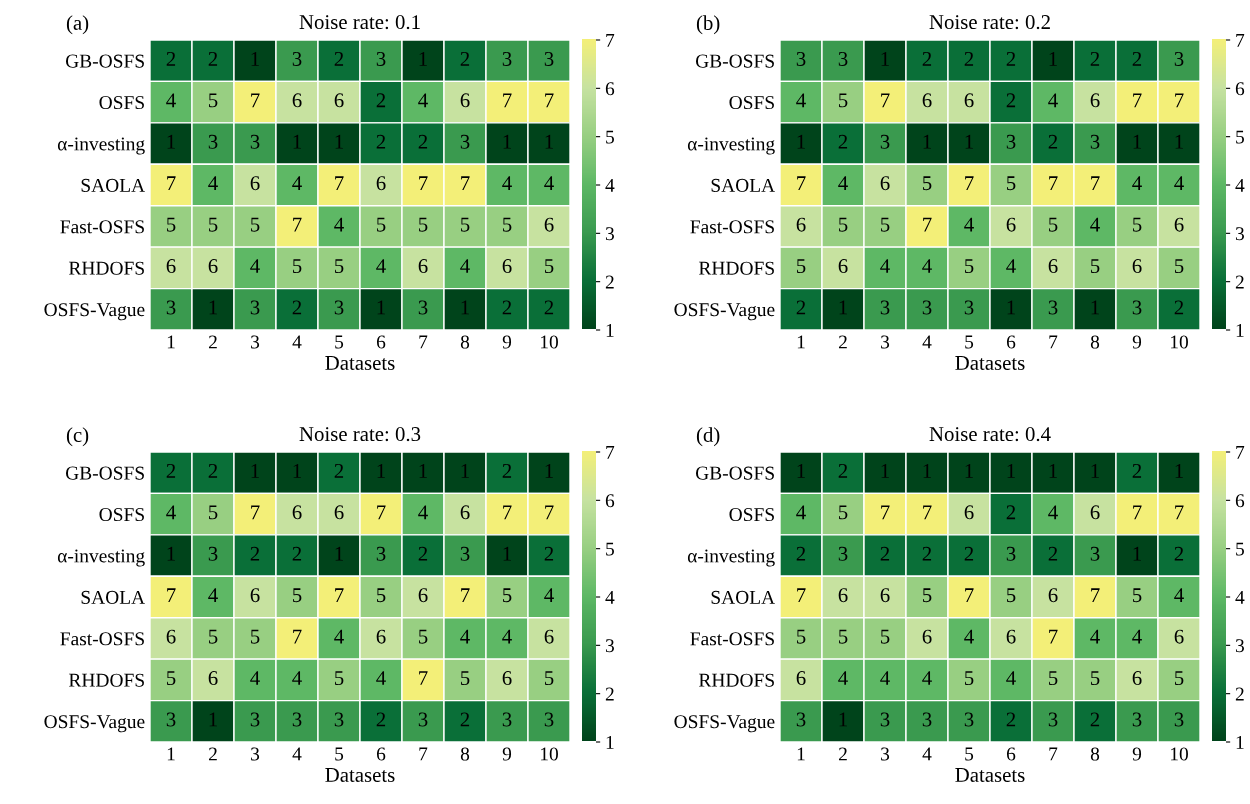  Describe the element at coordinates (549, 342) in the screenshot. I see `x-tick-label: 10` at that location.